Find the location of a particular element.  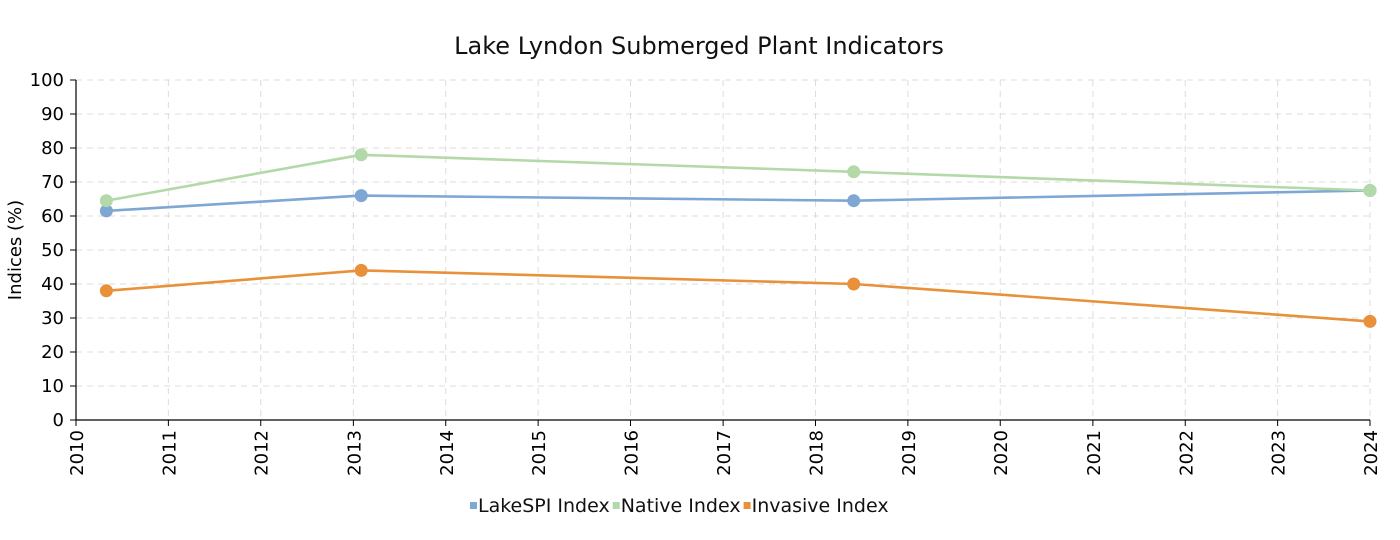

legend: LakeSPI Index Native Index Invasive Index is located at coordinates (679, 506).